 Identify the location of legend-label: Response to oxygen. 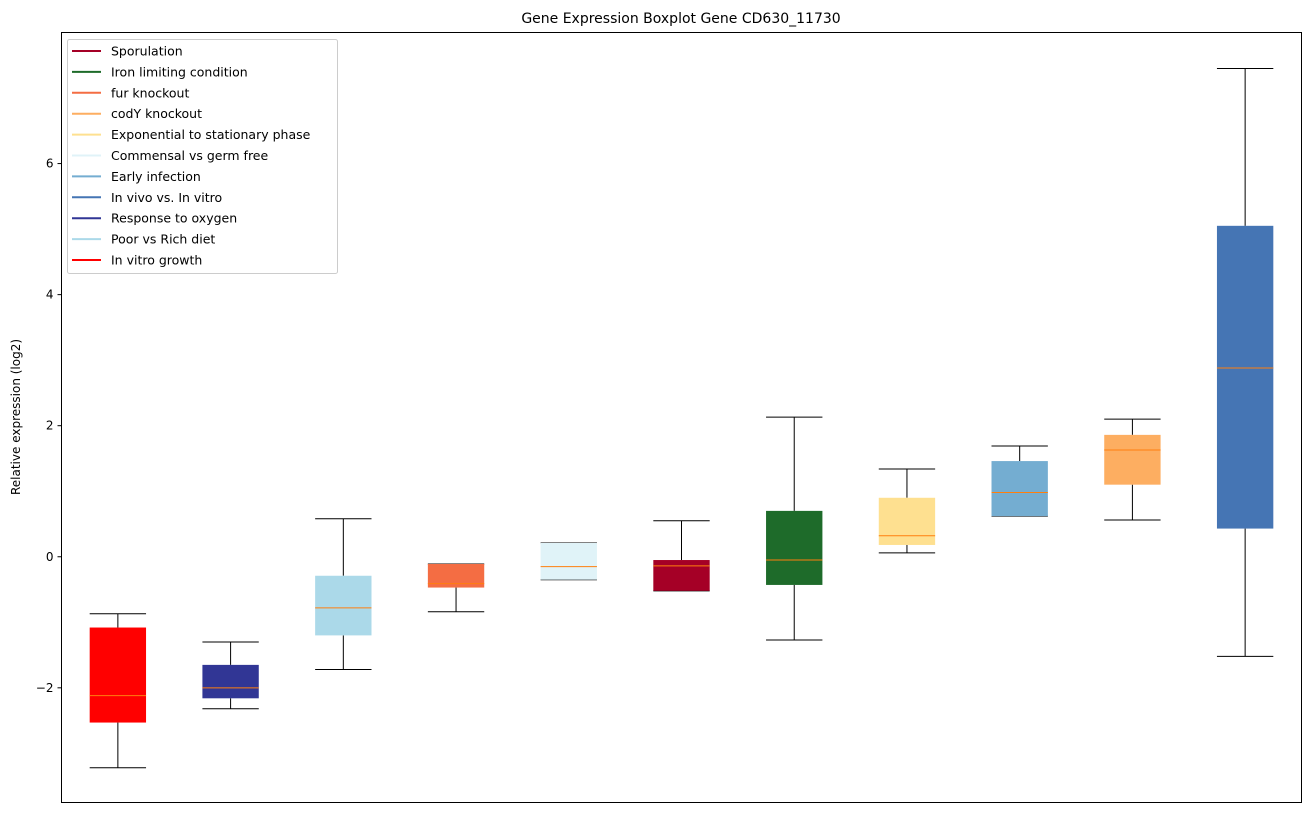
(174, 218).